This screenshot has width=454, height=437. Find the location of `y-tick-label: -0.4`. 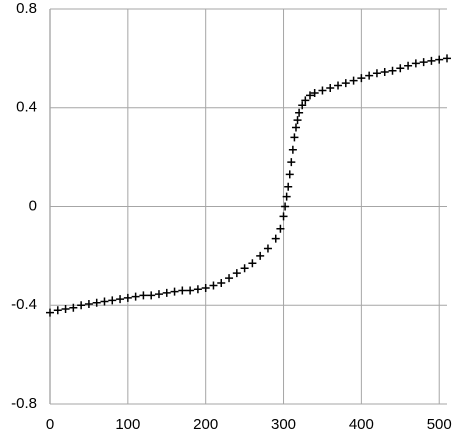

y-tick-label: -0.4 is located at coordinates (24, 304).